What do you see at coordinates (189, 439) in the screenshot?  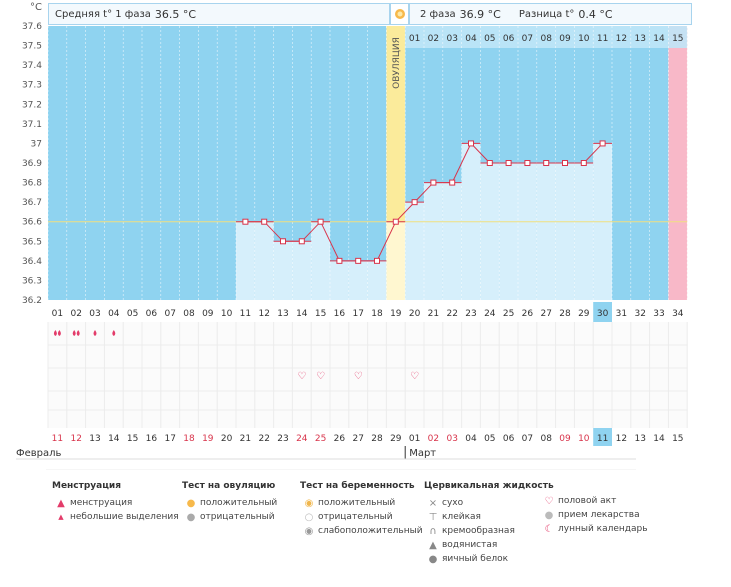 I see `calendar-date-label: 18` at bounding box center [189, 439].